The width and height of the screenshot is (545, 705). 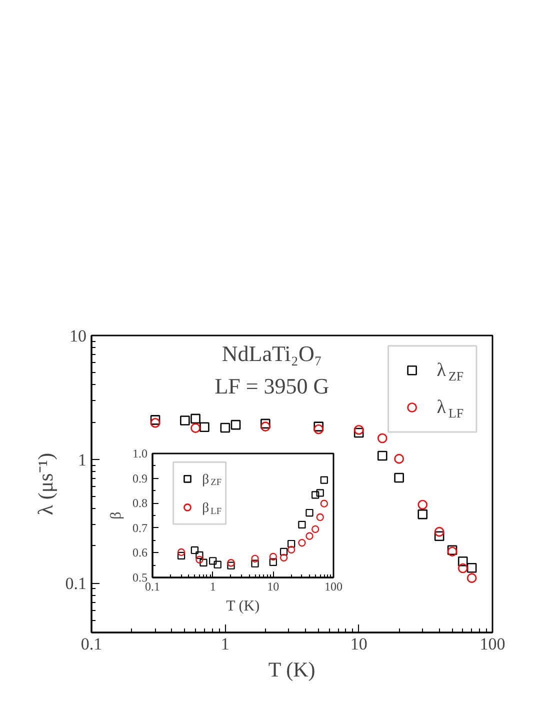 What do you see at coordinates (140, 527) in the screenshot?
I see `y-tick-label: 0.7` at bounding box center [140, 527].